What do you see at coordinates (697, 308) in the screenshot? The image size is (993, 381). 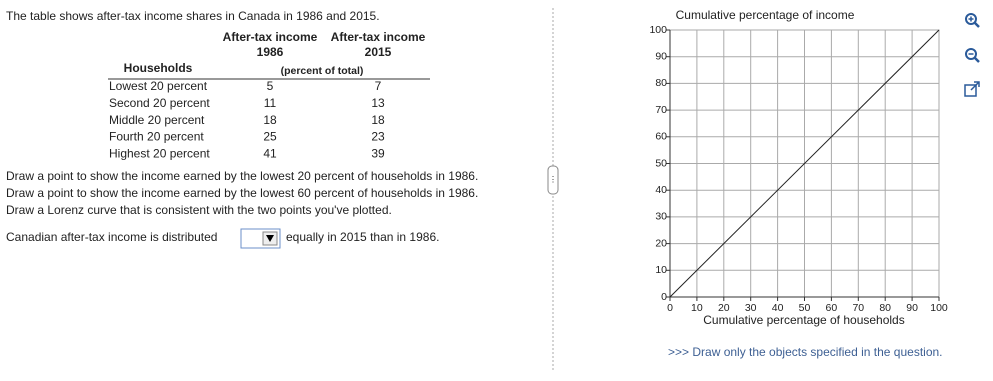 I see `x-tick-label: 10` at bounding box center [697, 308].